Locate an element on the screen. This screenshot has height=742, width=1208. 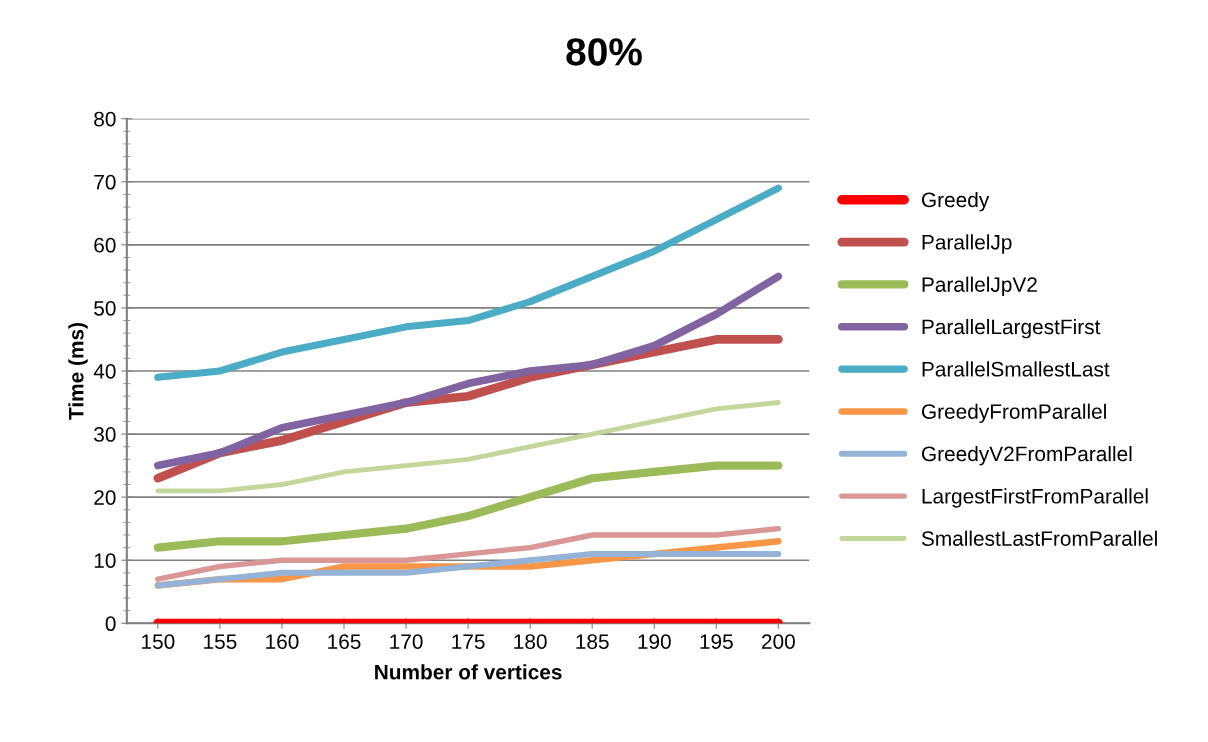
y-tick-label: 70 is located at coordinates (105, 182).